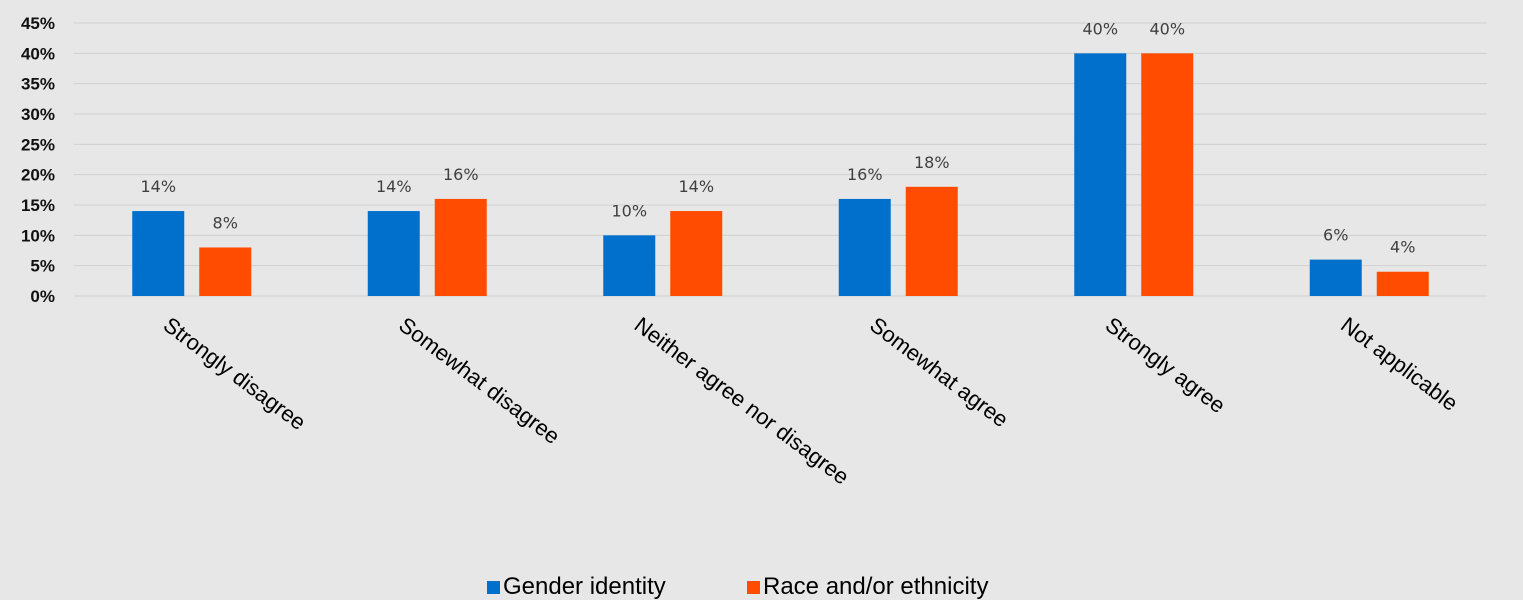  Describe the element at coordinates (42, 296) in the screenshot. I see `y-tick-label: 0%` at that location.